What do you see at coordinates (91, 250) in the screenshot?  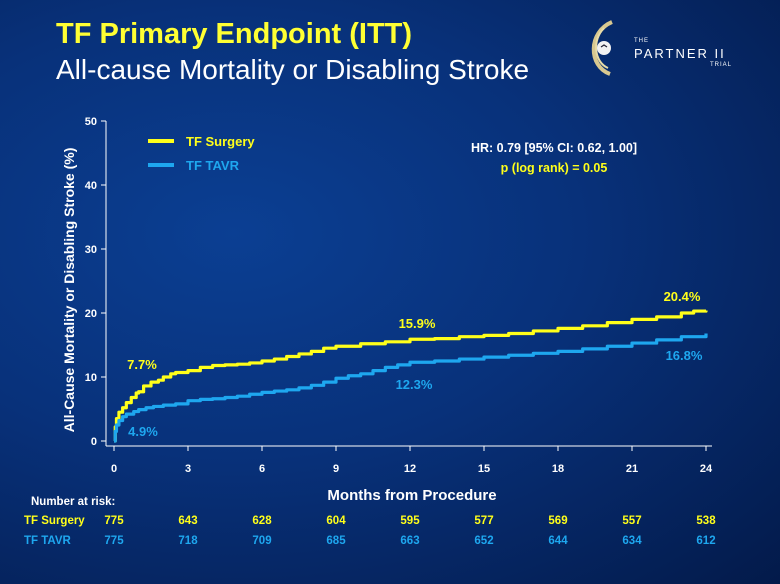 I see `y-tick-label: 30` at bounding box center [91, 250].